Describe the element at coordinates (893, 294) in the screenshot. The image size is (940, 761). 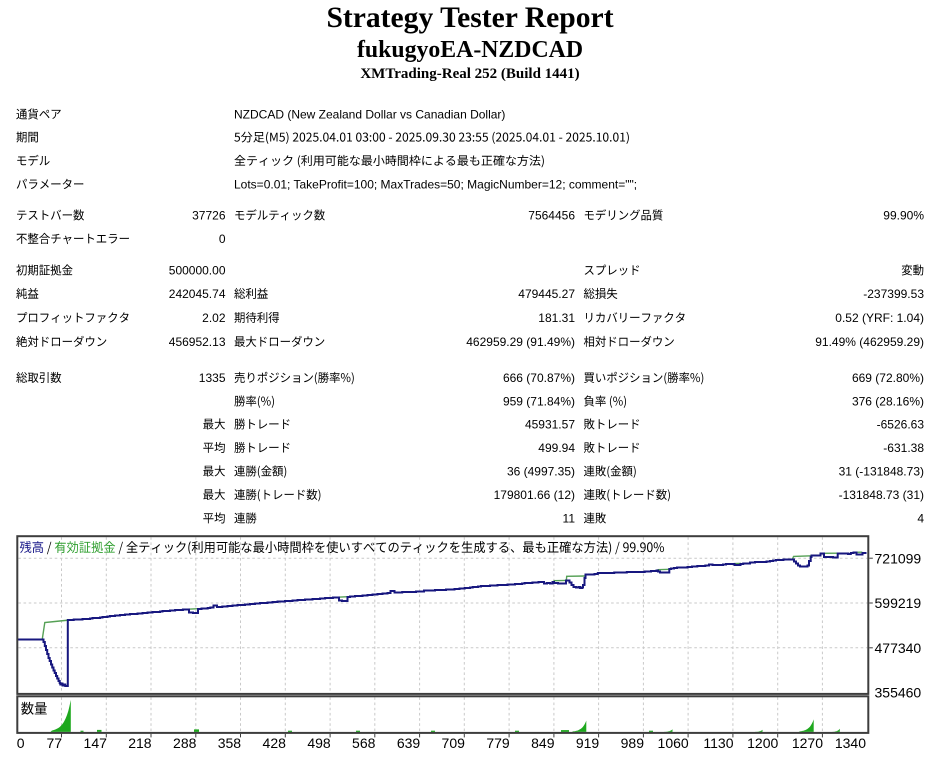
I see `svg-text: -237399.53` at that location.